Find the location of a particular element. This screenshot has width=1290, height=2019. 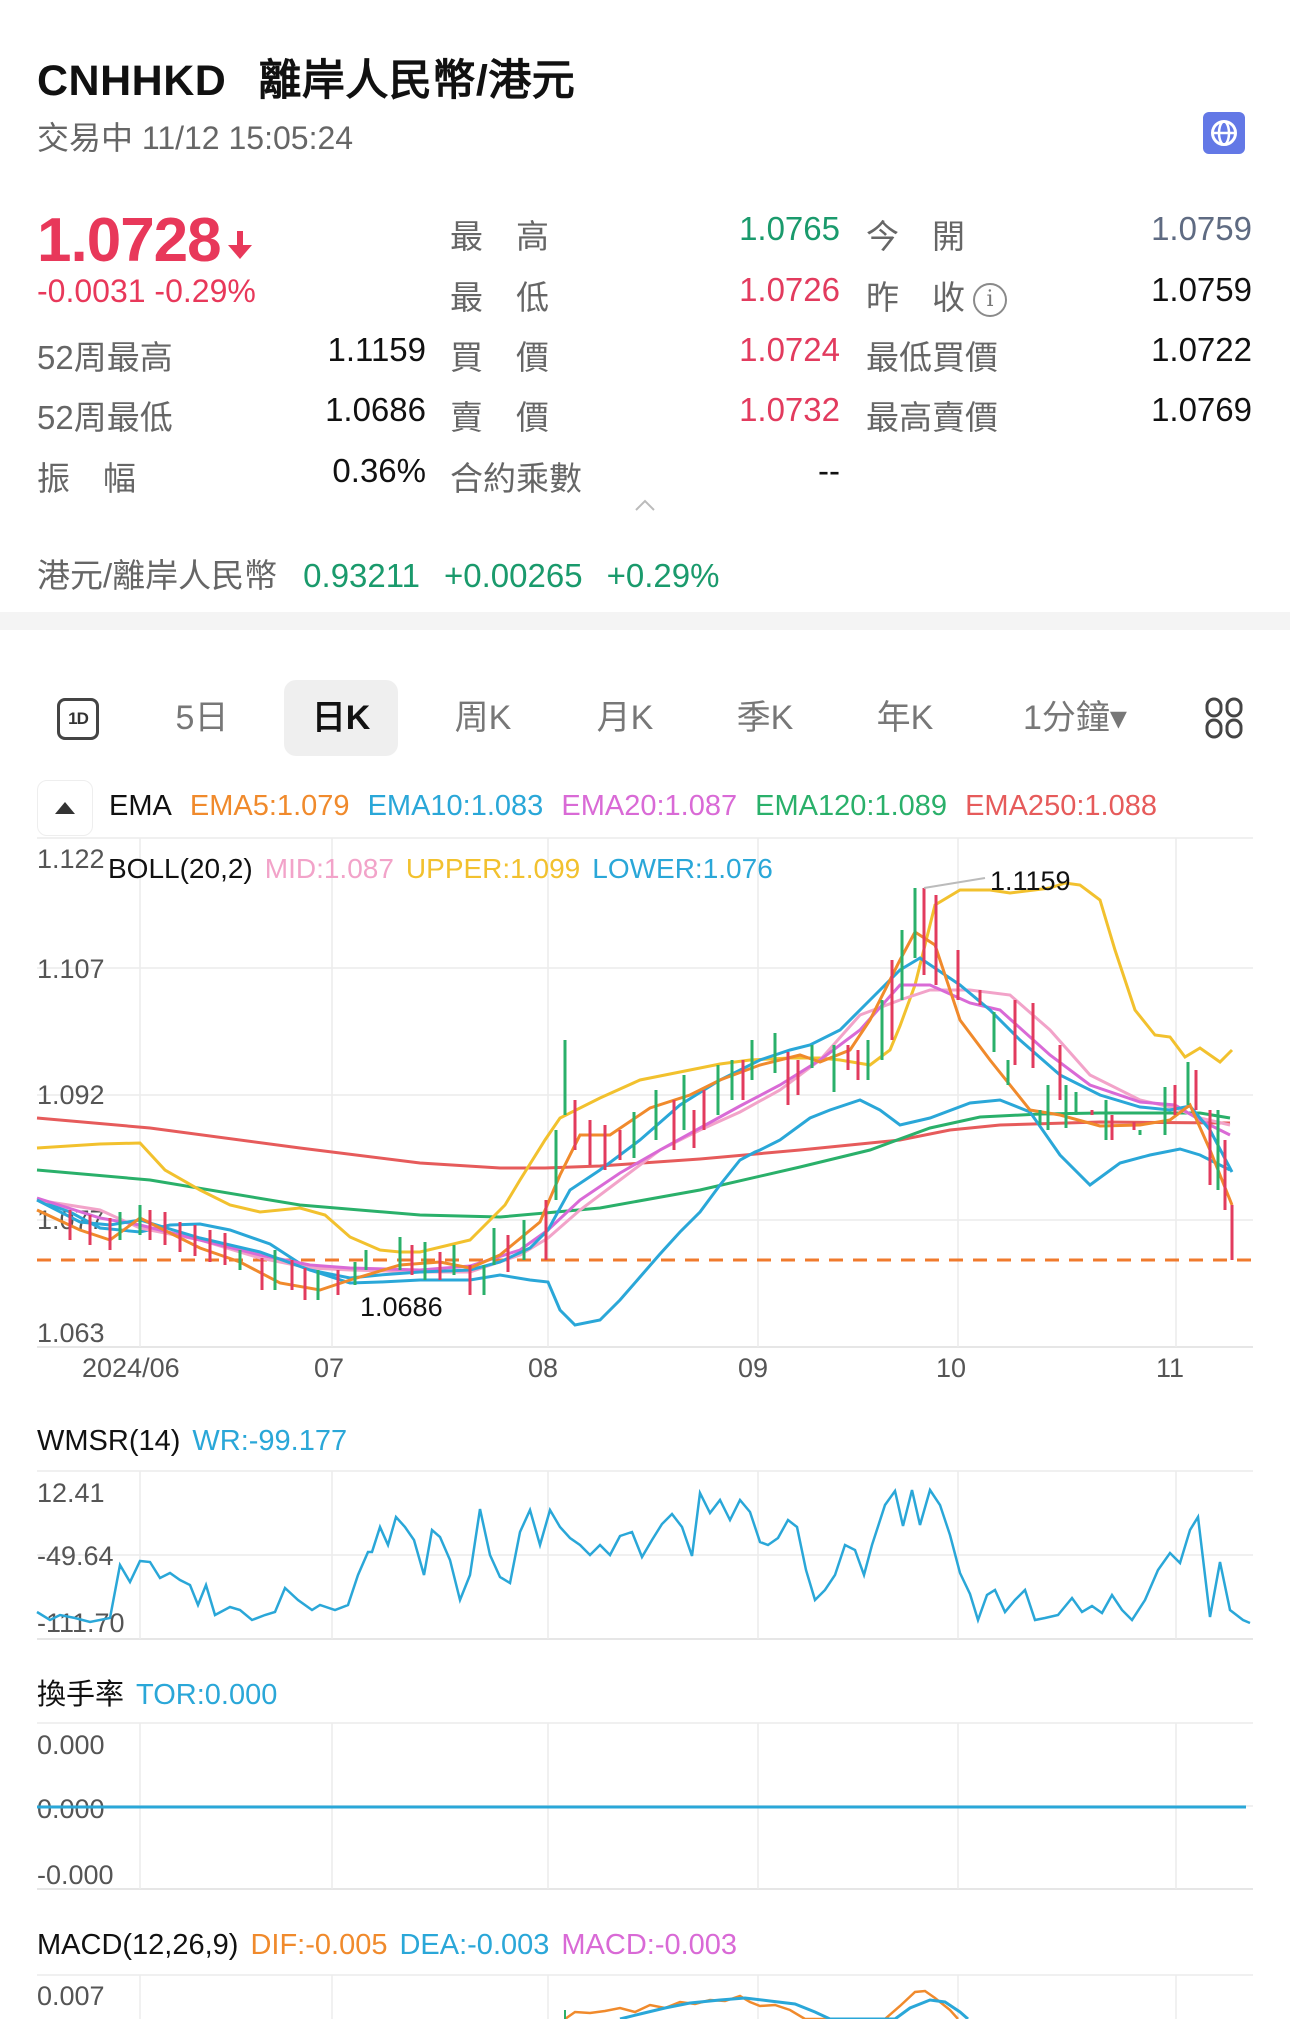

svg-text: 2024/06 is located at coordinates (131, 1368).